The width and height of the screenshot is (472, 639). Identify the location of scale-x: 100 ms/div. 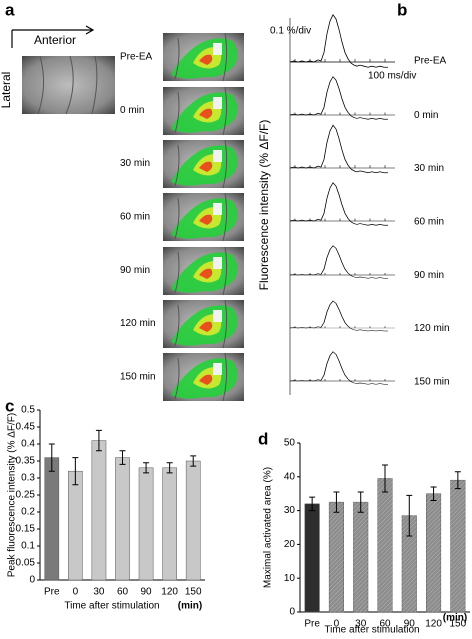
(392, 76).